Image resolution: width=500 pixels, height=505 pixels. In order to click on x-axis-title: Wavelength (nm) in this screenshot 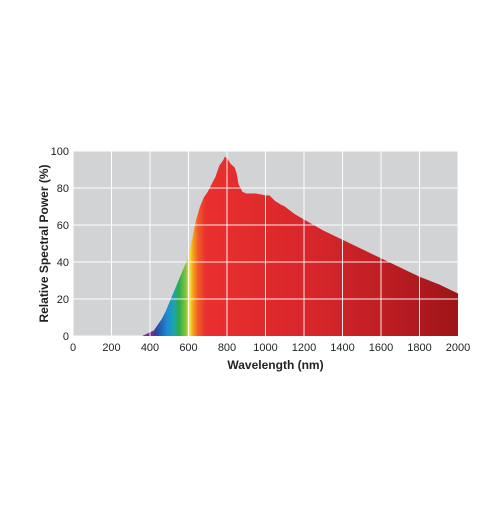, I will do `click(275, 365)`.